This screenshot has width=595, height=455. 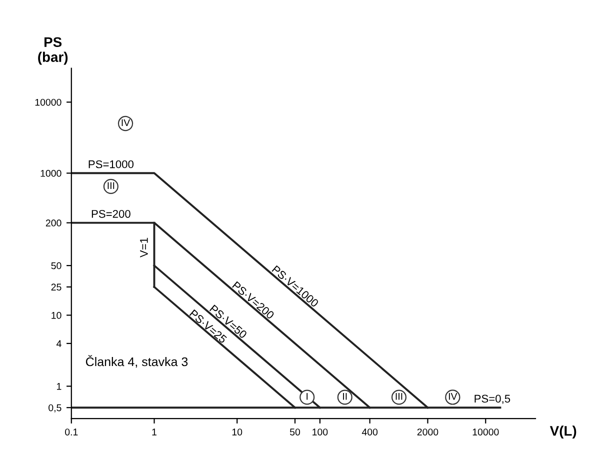 What do you see at coordinates (56, 287) in the screenshot?
I see `y-tick-label: 25` at bounding box center [56, 287].